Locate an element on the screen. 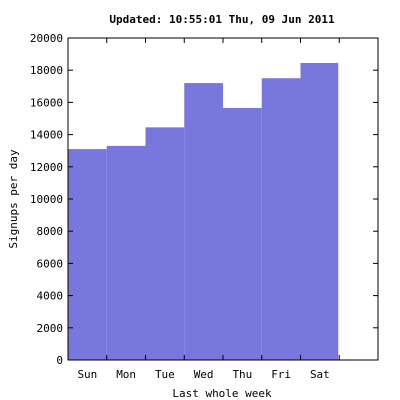 Image resolution: width=400 pixels, height=400 pixels. bar-tue is located at coordinates (165, 243).